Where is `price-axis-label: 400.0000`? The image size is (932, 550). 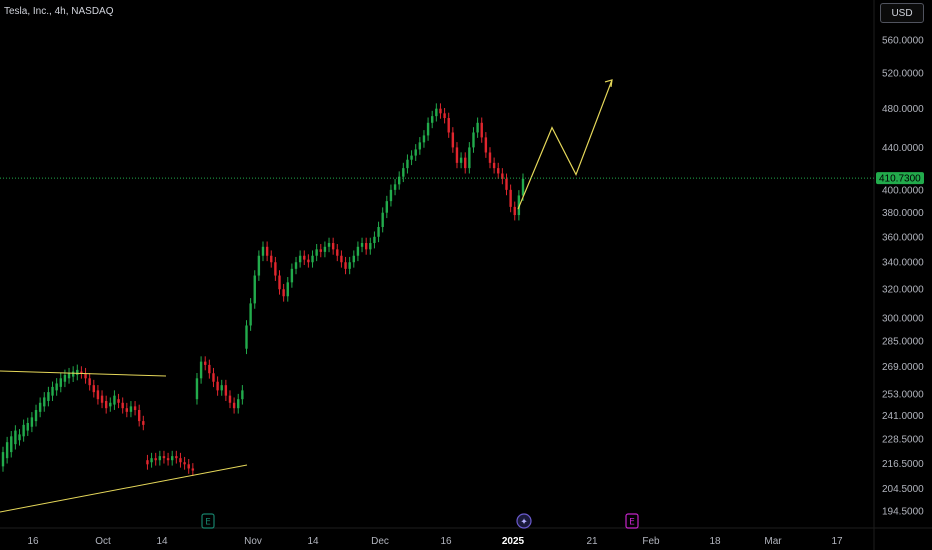
price-axis-label: 400.0000 is located at coordinates (903, 190).